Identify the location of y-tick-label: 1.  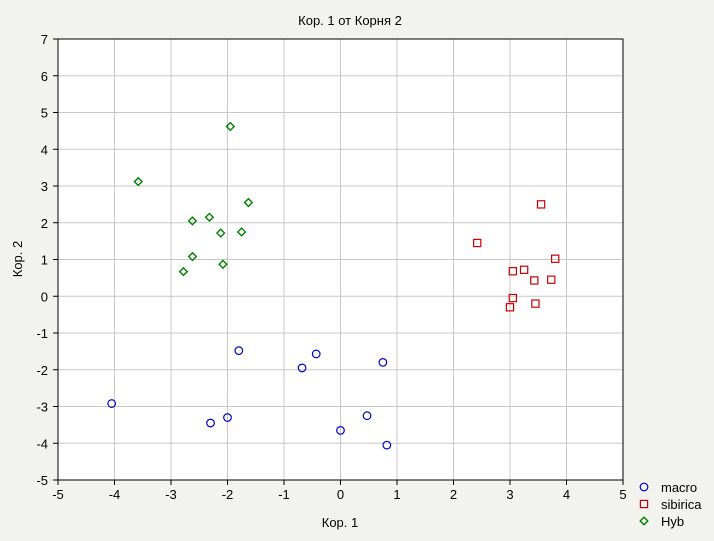
(44, 260).